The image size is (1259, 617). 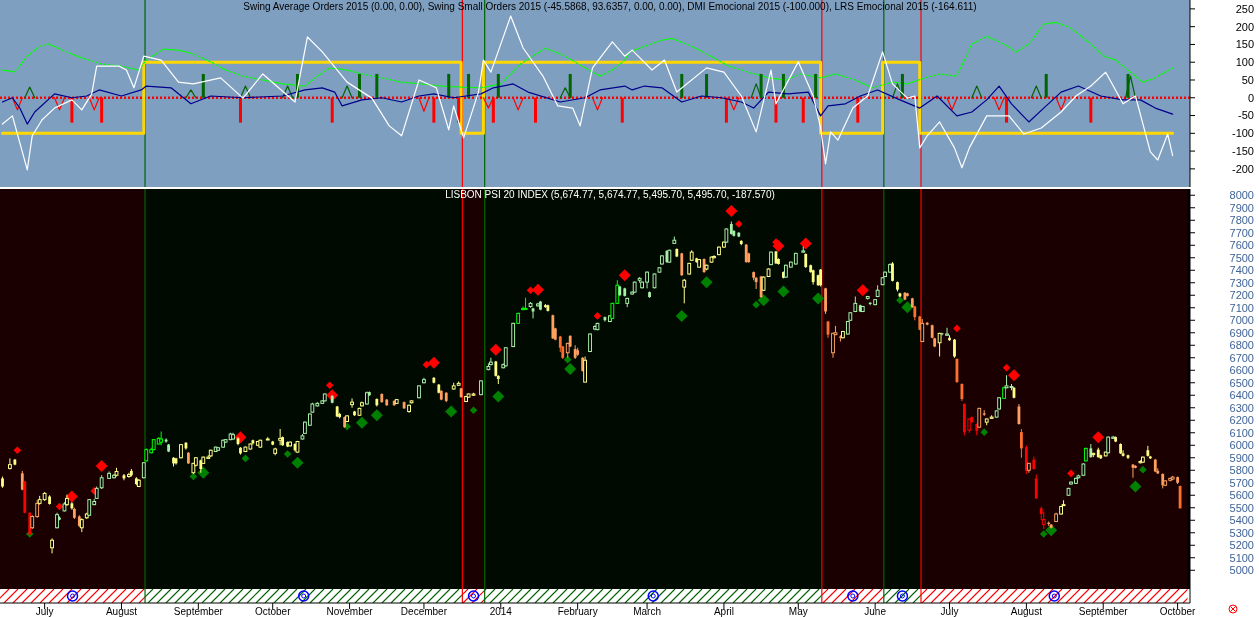 I want to click on y-tick-label: 5900, so click(x=1241, y=457).